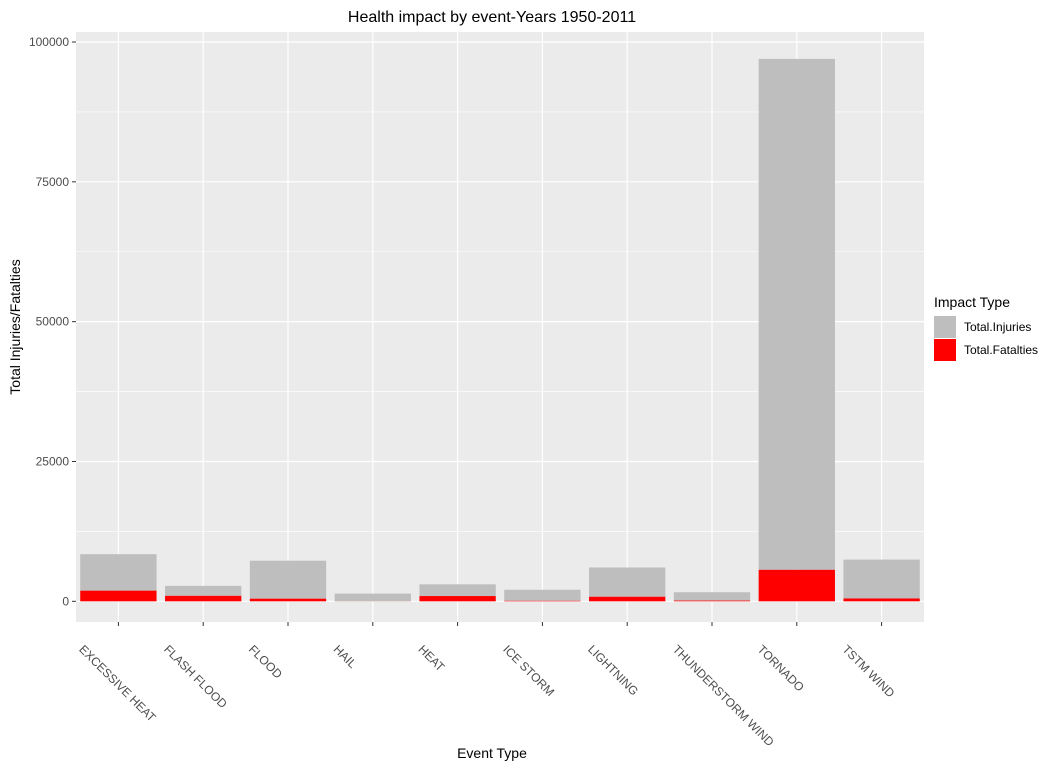 This screenshot has width=1056, height=768. What do you see at coordinates (53, 461) in the screenshot?
I see `y-tick-label: 25000` at bounding box center [53, 461].